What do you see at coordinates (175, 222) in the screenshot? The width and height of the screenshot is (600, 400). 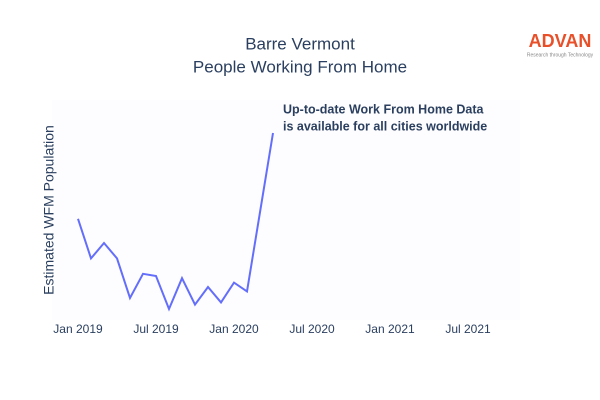 I see `data-line` at bounding box center [175, 222].